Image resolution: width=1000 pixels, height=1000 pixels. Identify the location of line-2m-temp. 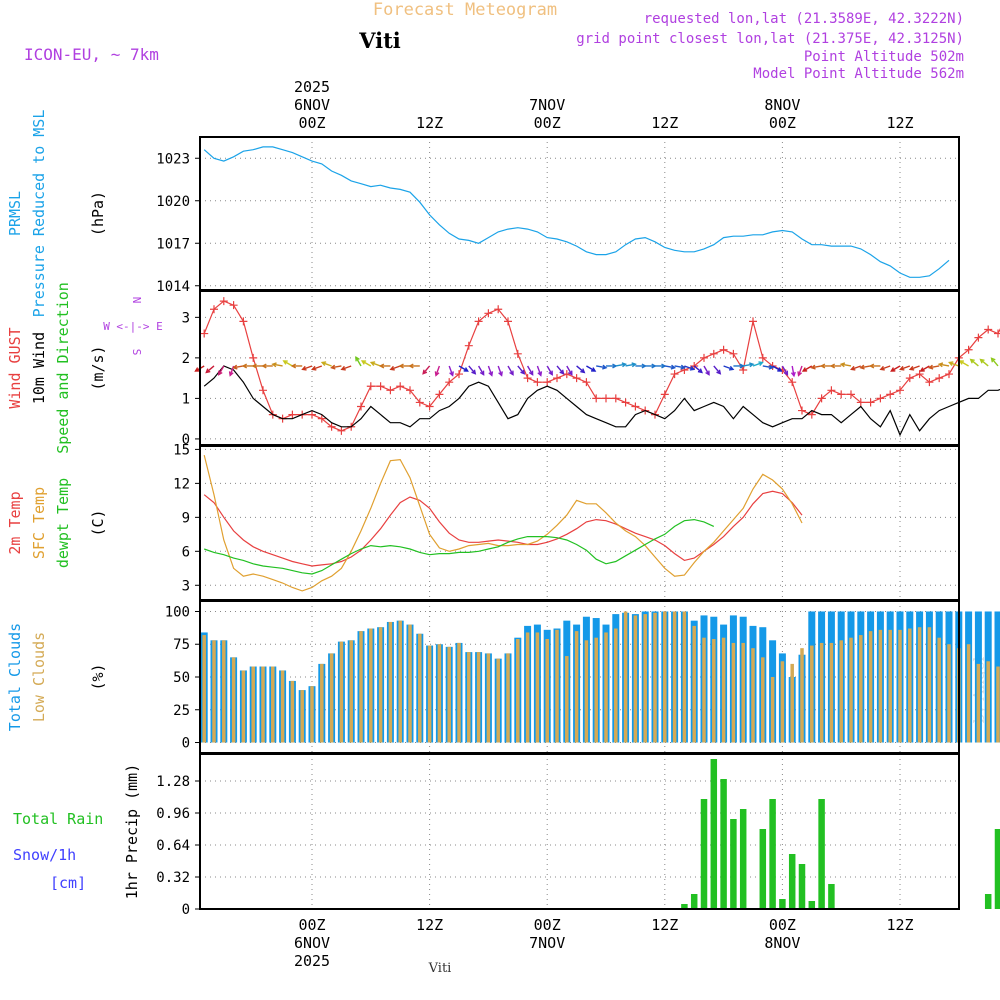
(503, 528).